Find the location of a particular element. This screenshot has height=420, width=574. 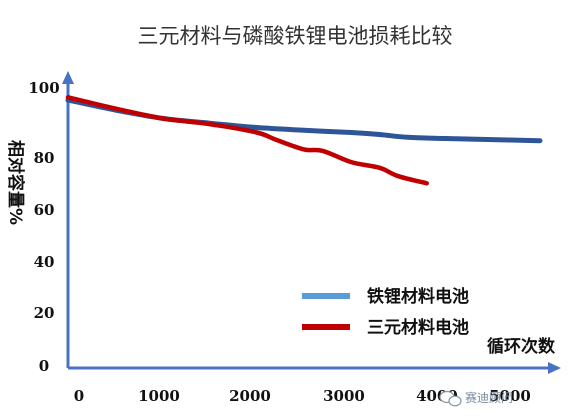

x-tick-labels: 0 1000 2000 3000 4000 5000 is located at coordinates (302, 396).